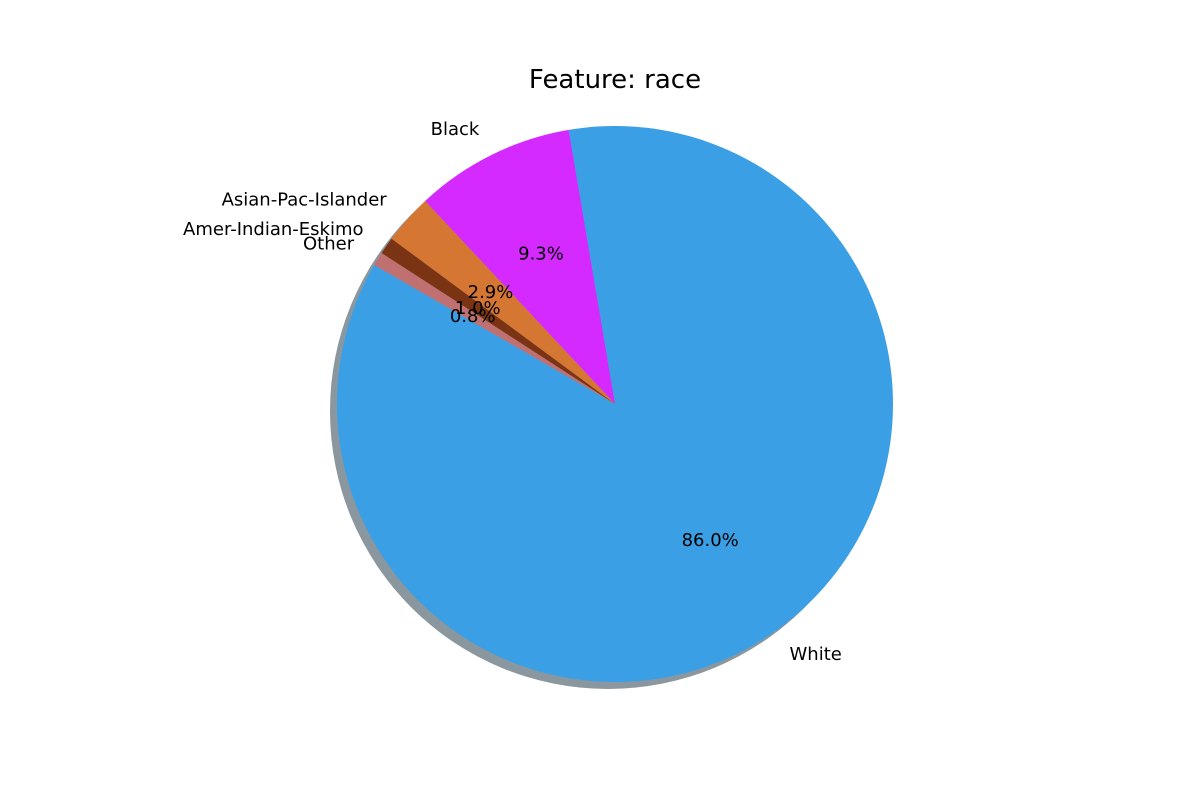  I want to click on pie-slice-asian-pac-islander, so click(503, 302).